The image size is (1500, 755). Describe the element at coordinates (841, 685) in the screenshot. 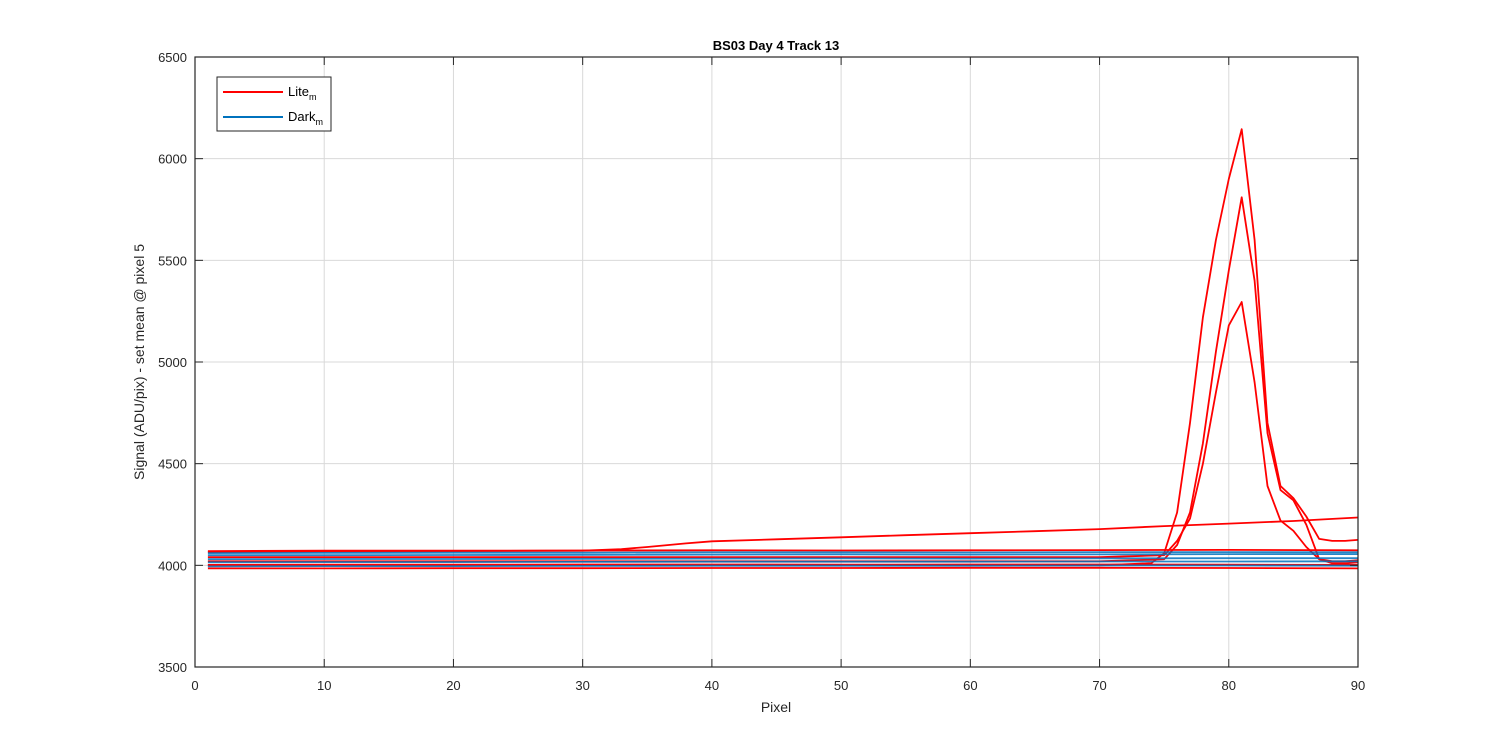

I see `x-tick-label: 50` at that location.